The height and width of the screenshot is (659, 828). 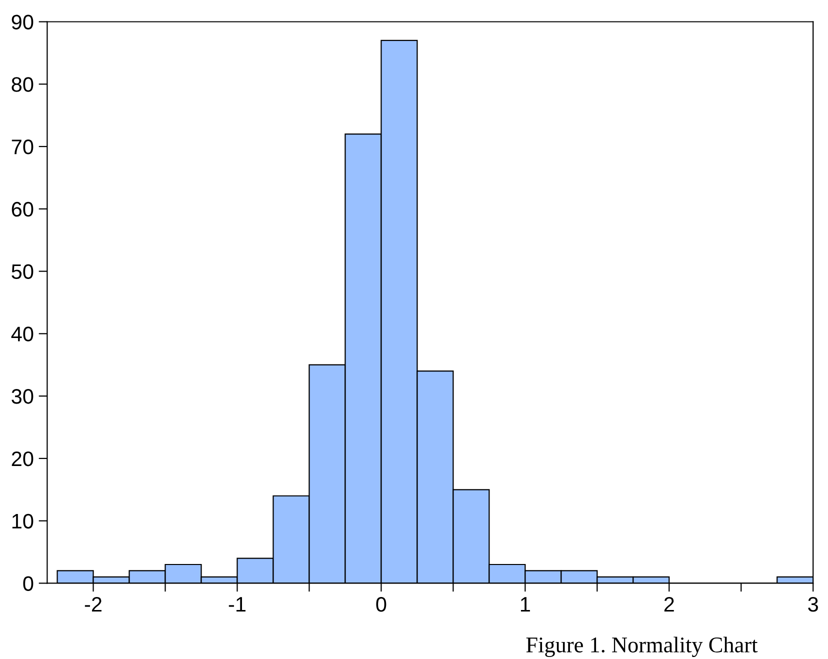 What do you see at coordinates (22, 334) in the screenshot?
I see `y-tick-label: 40` at bounding box center [22, 334].